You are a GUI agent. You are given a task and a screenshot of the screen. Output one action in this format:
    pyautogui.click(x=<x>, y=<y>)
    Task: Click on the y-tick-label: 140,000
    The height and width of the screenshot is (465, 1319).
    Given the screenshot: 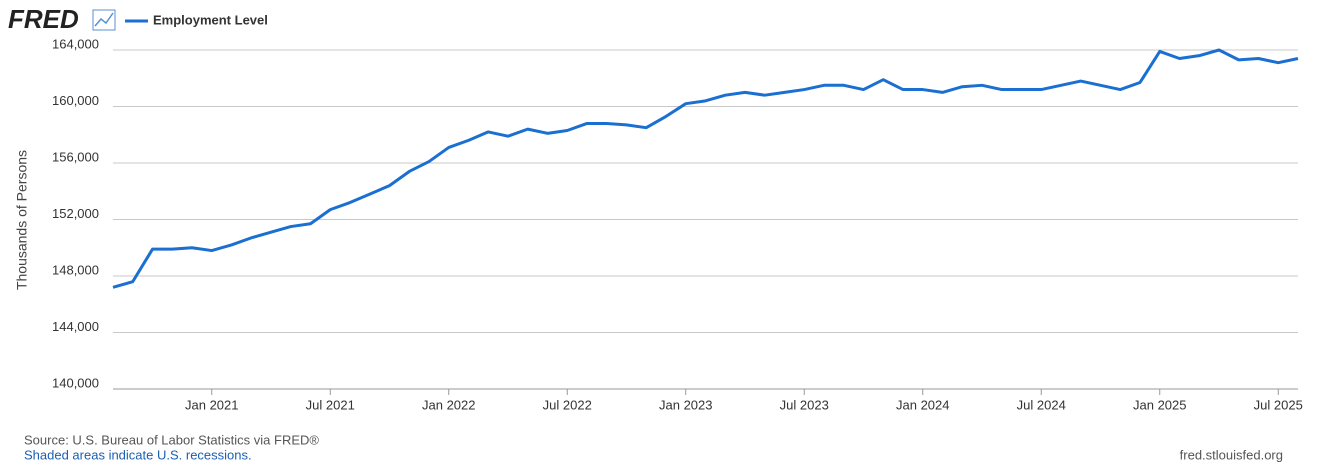 What is the action you would take?
    pyautogui.click(x=75, y=382)
    